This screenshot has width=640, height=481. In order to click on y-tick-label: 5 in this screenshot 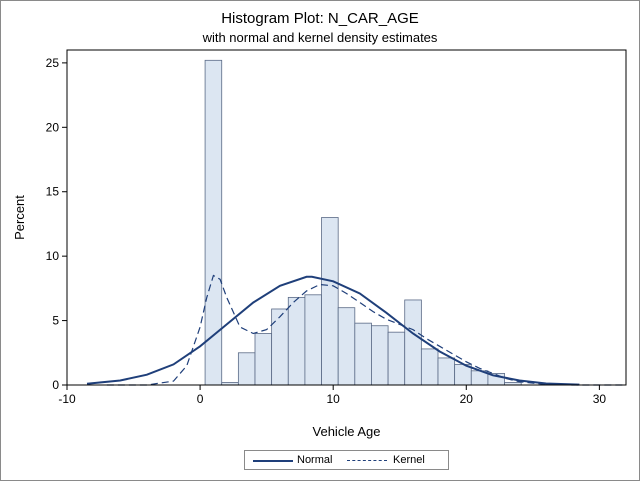, I will do `click(55, 321)`.